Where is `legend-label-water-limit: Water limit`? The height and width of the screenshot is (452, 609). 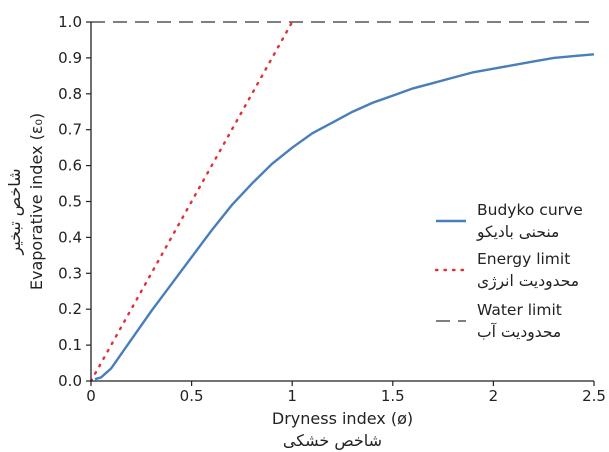
legend-label-water-limit: Water limit is located at coordinates (519, 310).